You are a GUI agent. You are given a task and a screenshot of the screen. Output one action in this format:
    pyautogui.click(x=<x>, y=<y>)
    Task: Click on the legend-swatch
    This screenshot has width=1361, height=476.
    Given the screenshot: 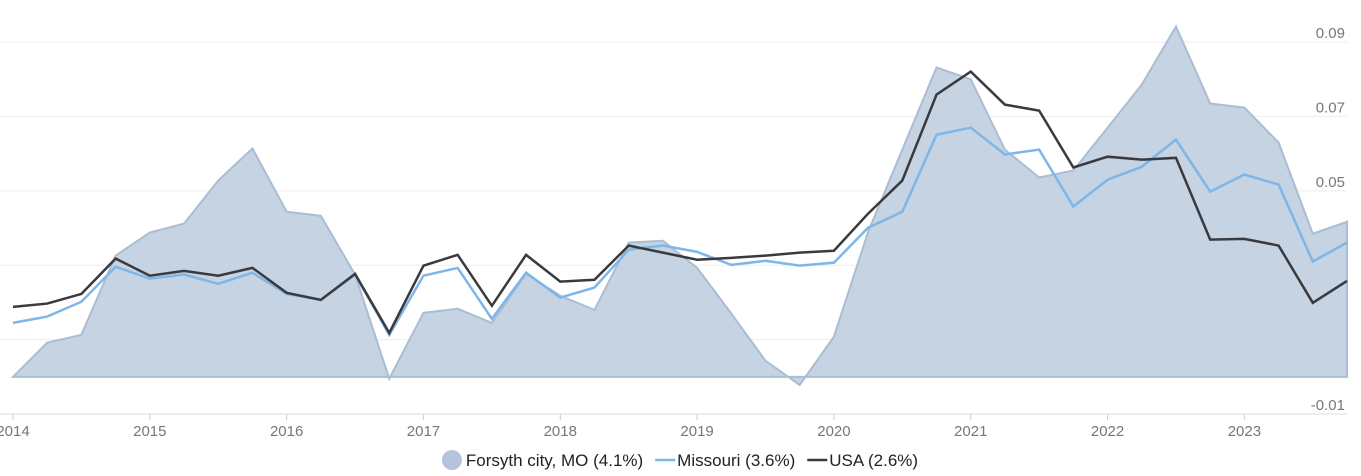 What is the action you would take?
    pyautogui.click(x=451, y=460)
    